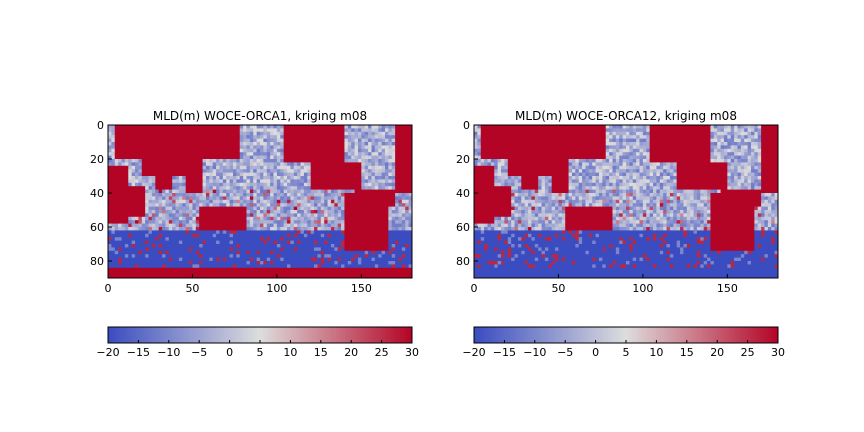  What do you see at coordinates (231, 335) in the screenshot?
I see `colorbar-segment` at bounding box center [231, 335].